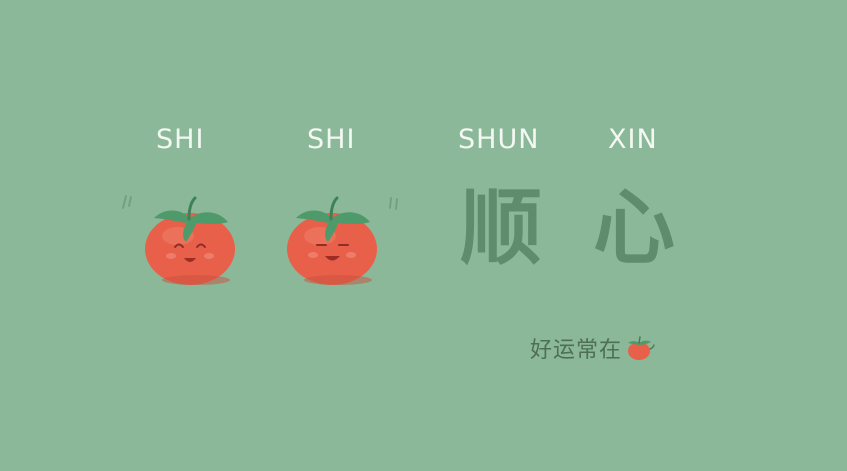 Image resolution: width=847 pixels, height=471 pixels. I want to click on character-shun: 顺, so click(501, 228).